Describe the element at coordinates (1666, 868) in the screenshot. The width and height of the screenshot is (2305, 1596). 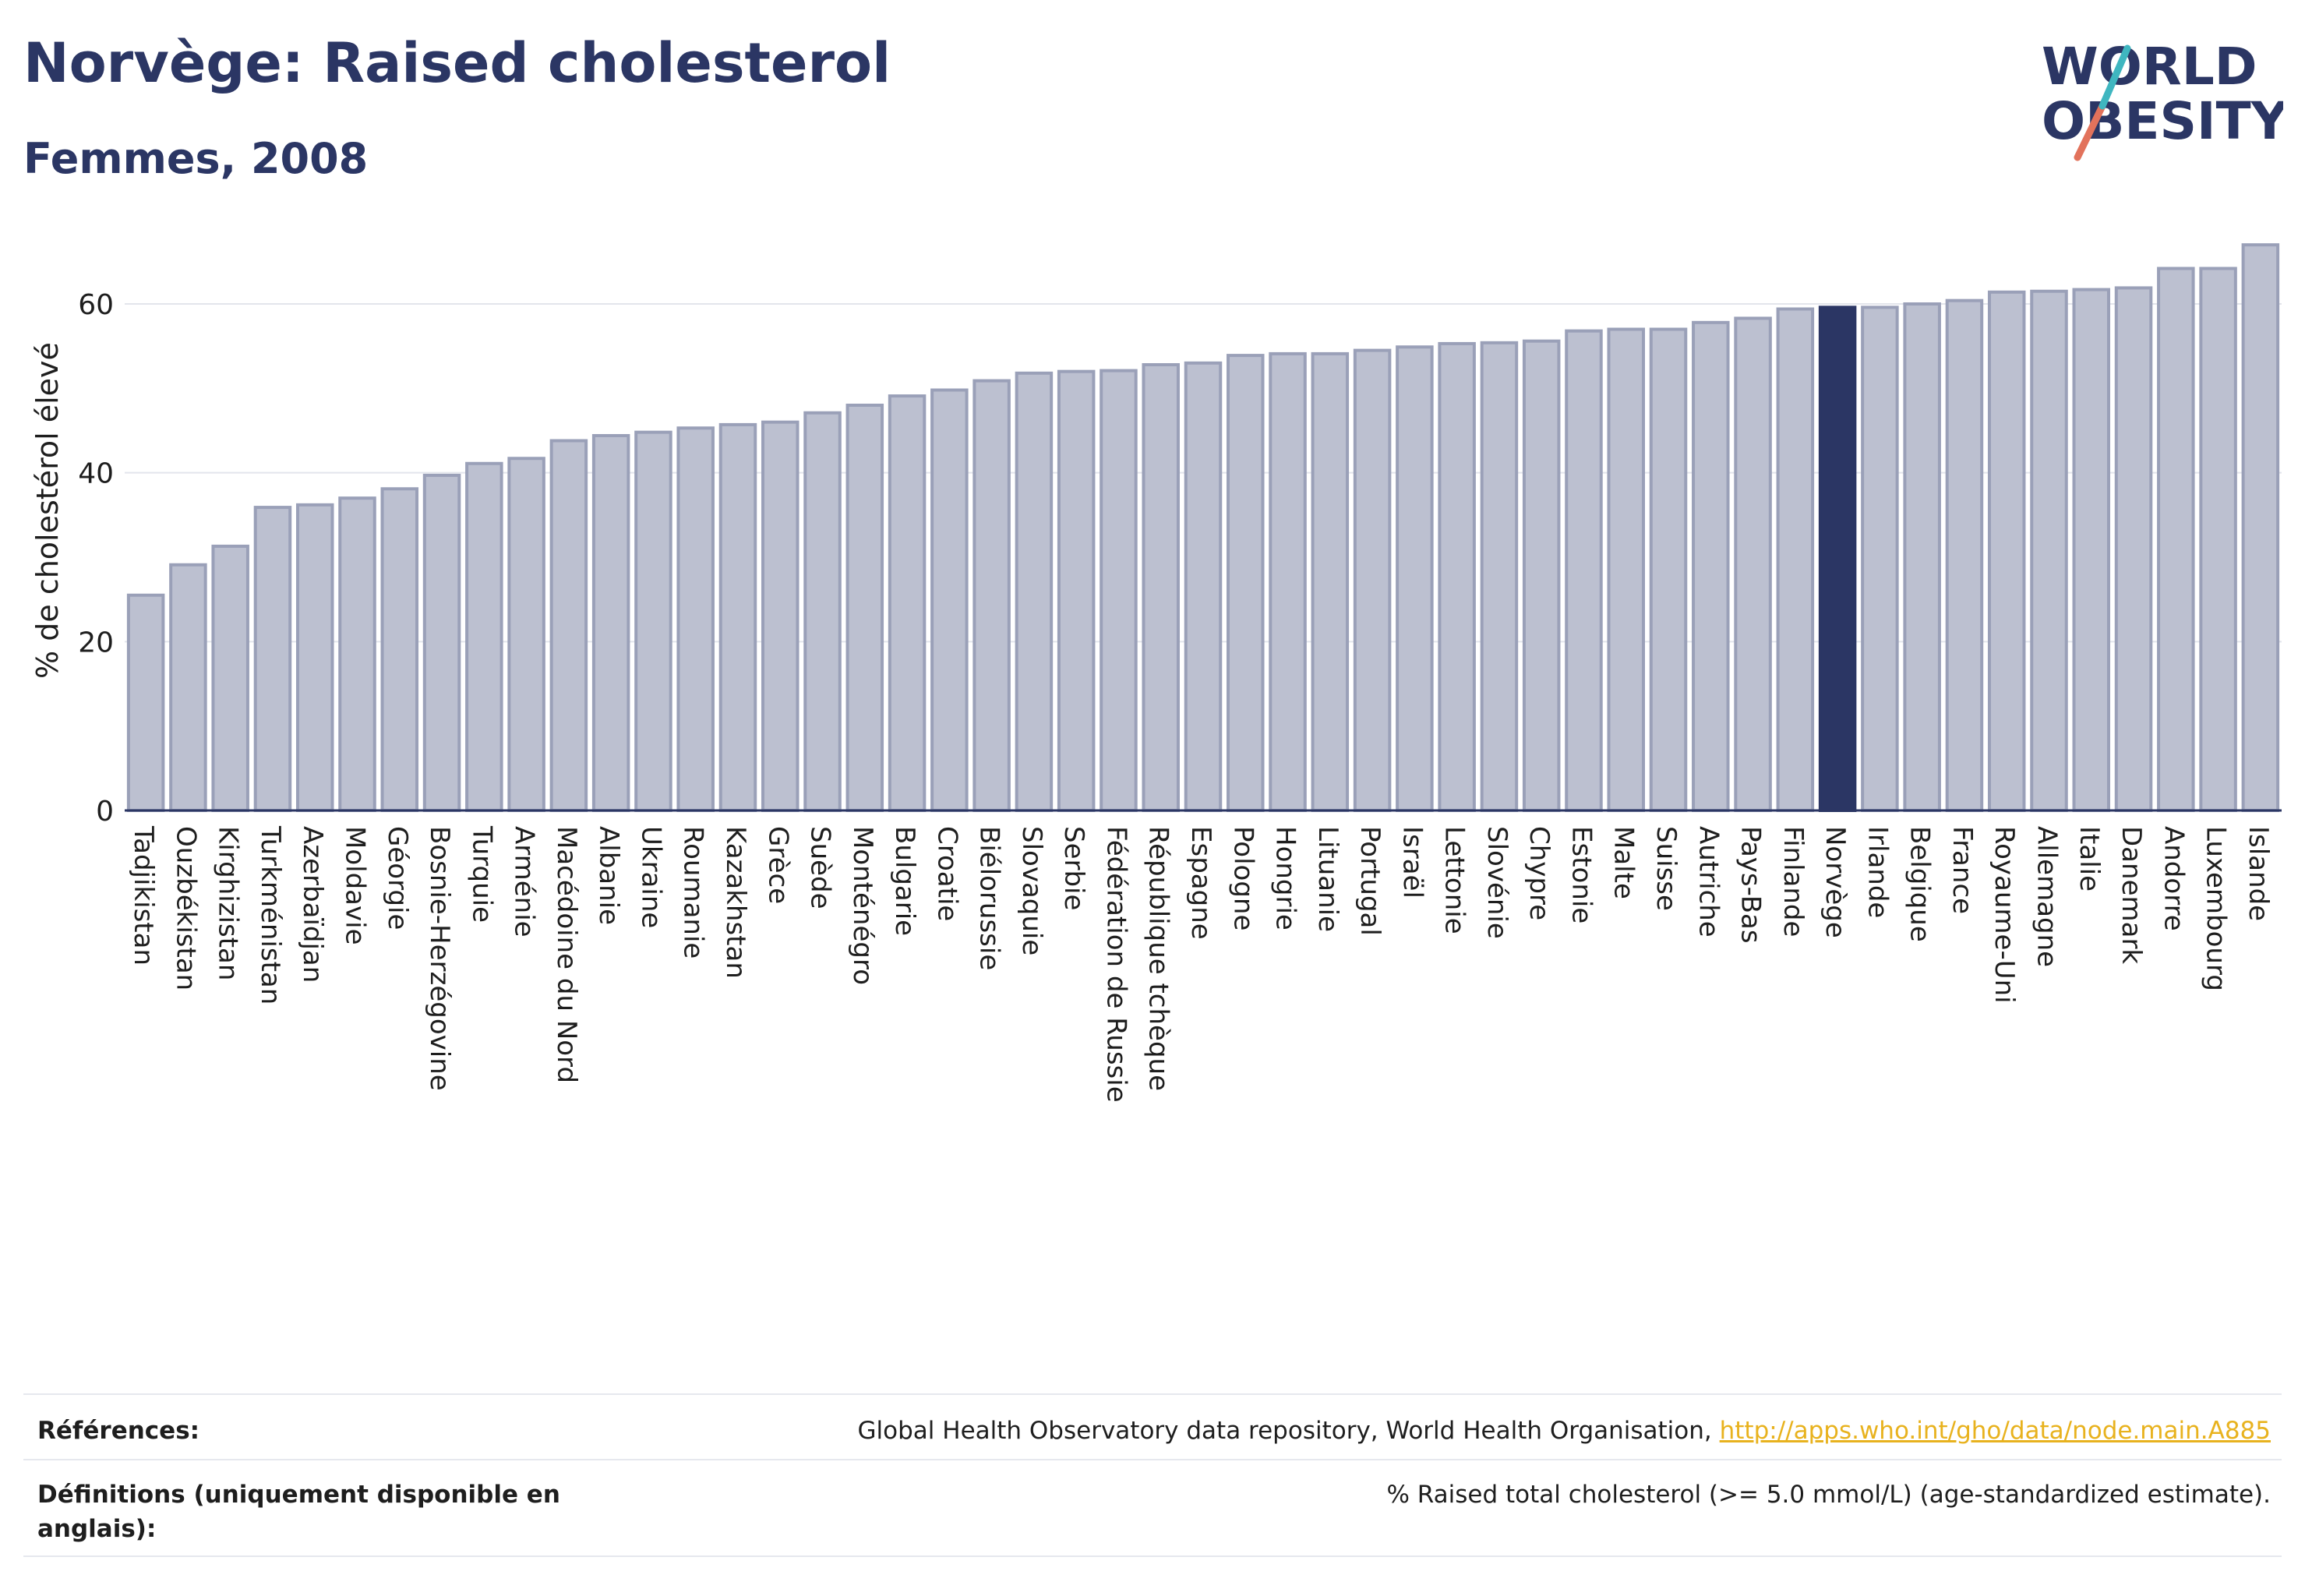
I see `x-tick-label: Suisse` at that location.